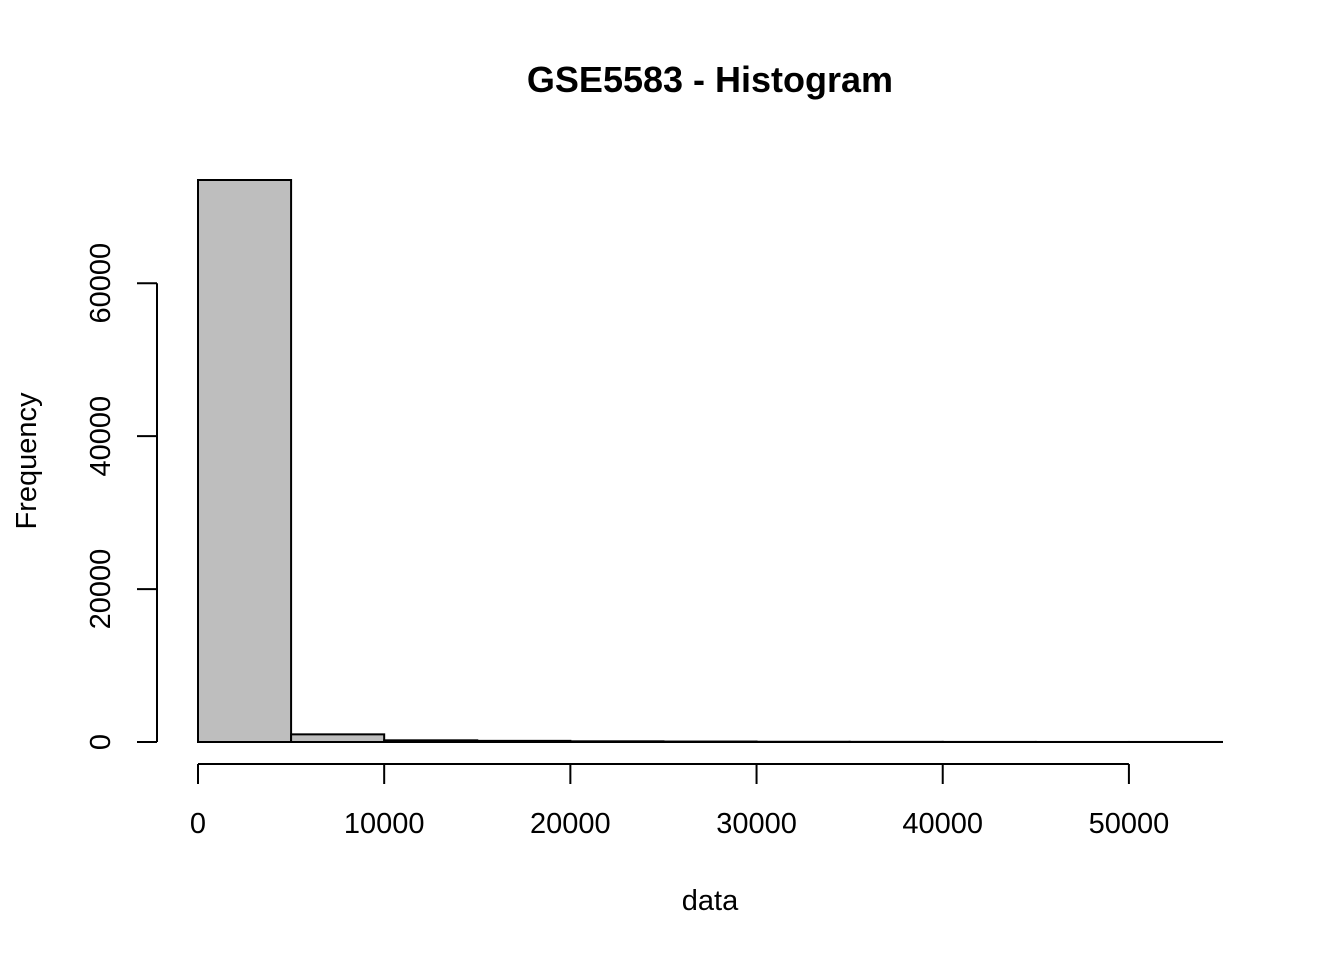 Image resolution: width=1344 pixels, height=960 pixels. What do you see at coordinates (942, 824) in the screenshot?
I see `x-tick-label: 40000` at bounding box center [942, 824].